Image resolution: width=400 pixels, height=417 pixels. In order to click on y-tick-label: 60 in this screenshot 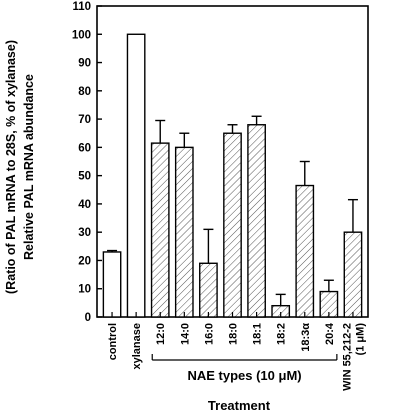, I will do `click(84, 148)`.